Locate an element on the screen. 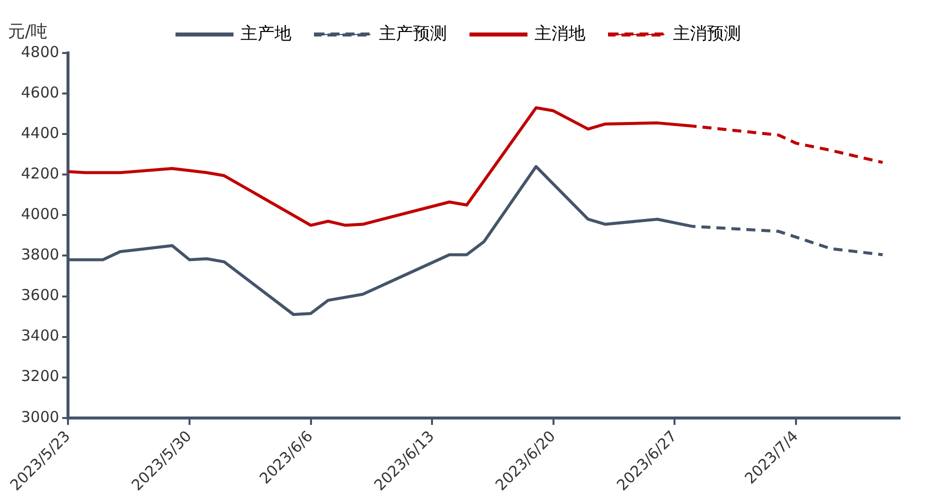 Image resolution: width=940 pixels, height=504 pixels. y-tick-label: 4600 is located at coordinates (40, 92).